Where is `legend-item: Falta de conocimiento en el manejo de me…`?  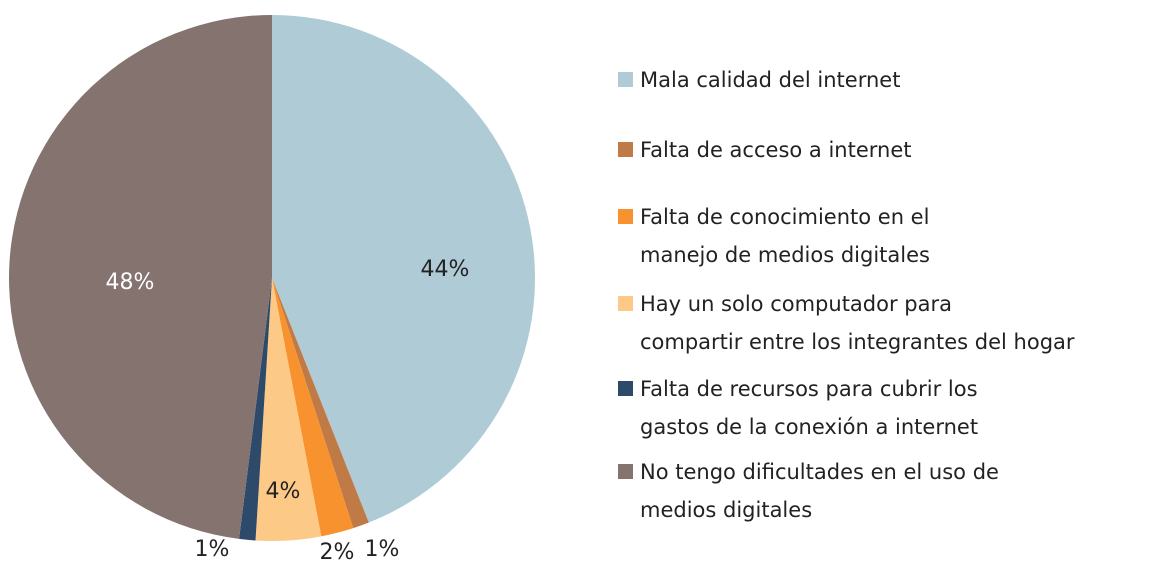 legend-item: Falta de conocimiento en el manejo de me… is located at coordinates (774, 236).